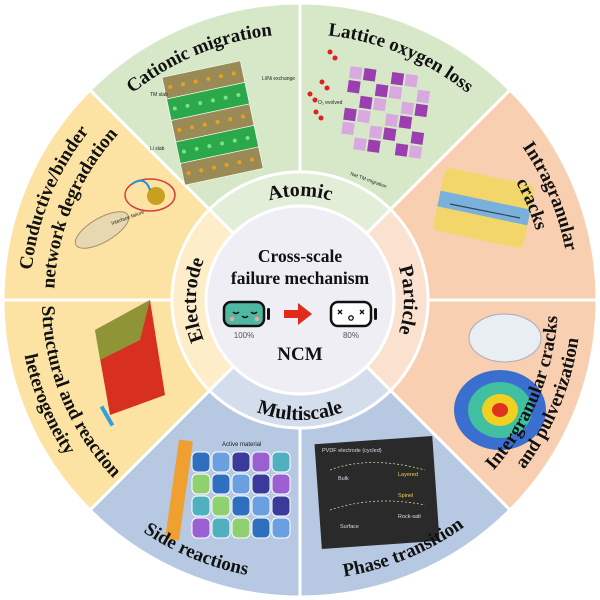  What do you see at coordinates (408, 475) in the screenshot?
I see `figure-text: Layered` at bounding box center [408, 475].